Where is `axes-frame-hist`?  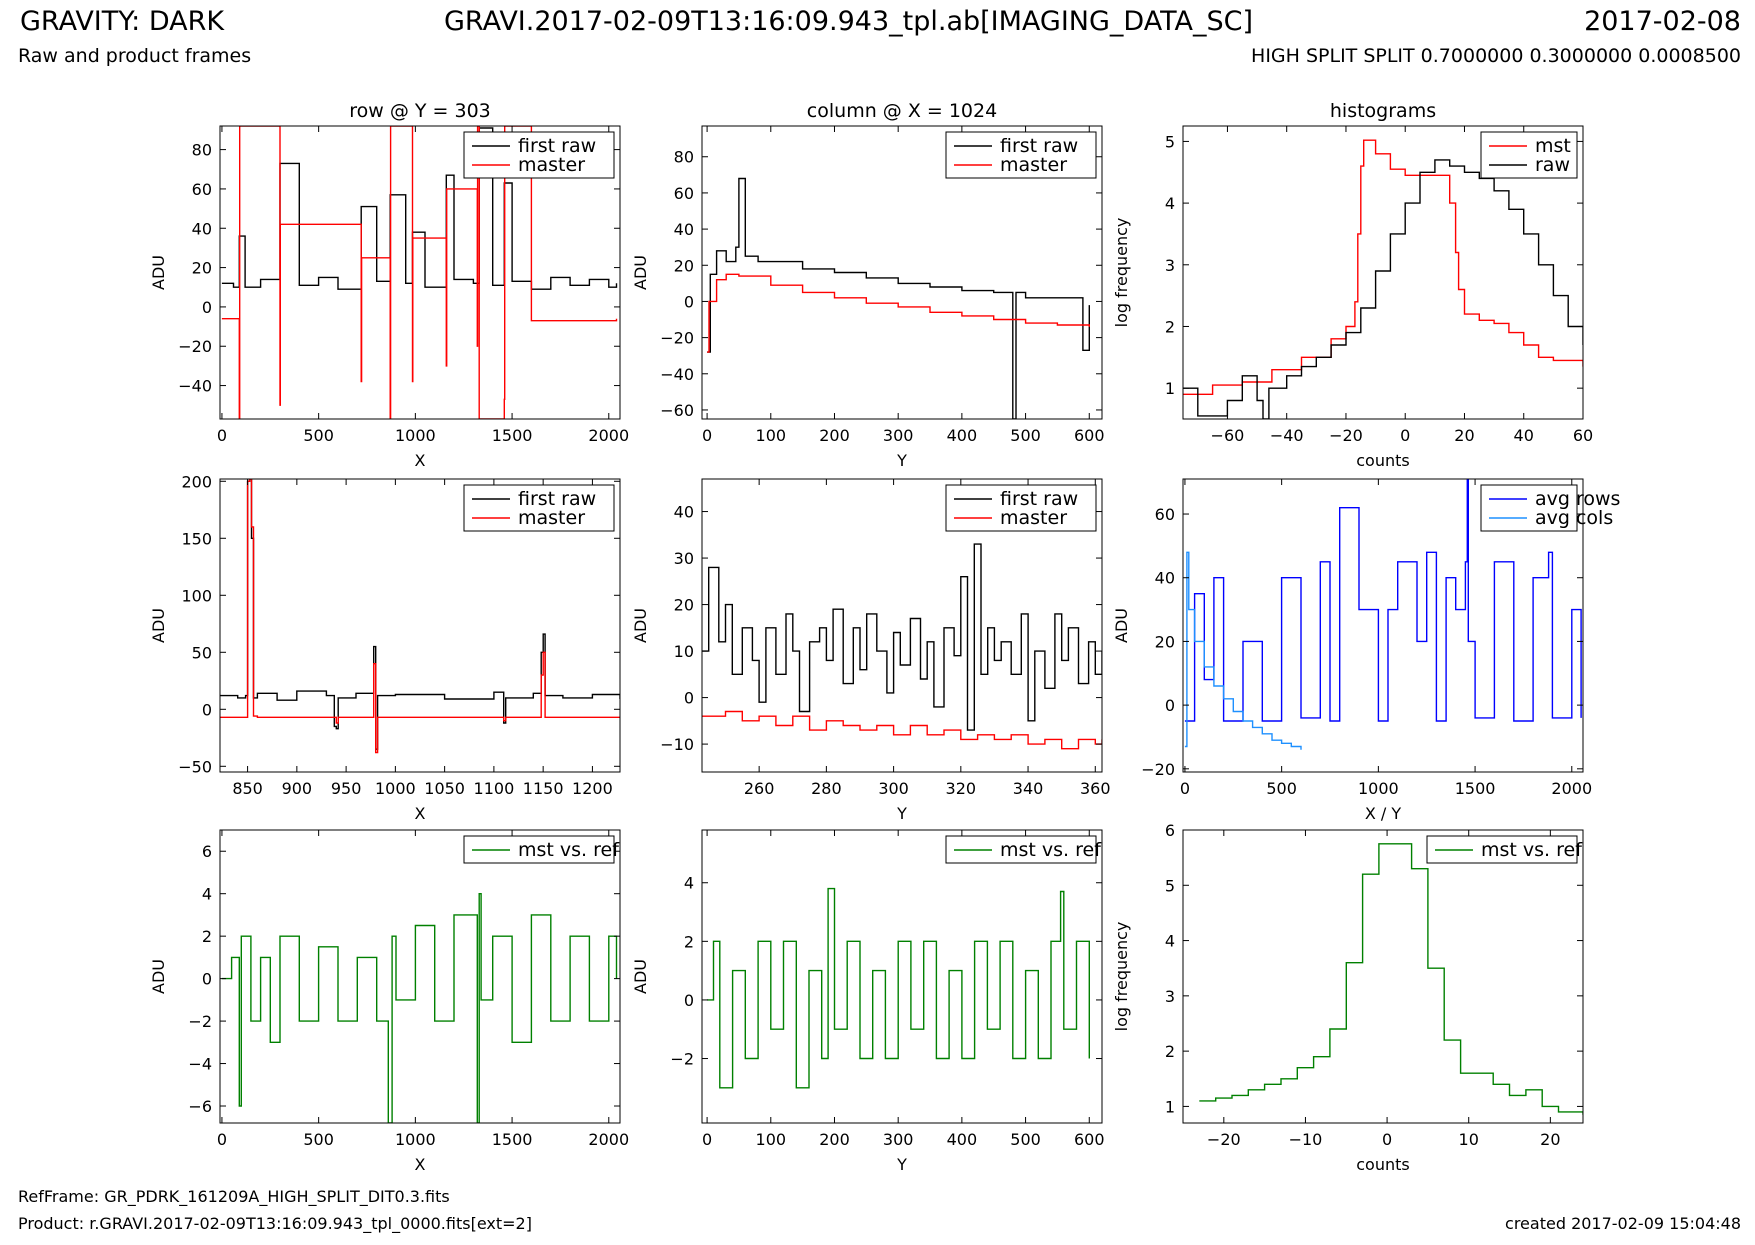 axes-frame-hist is located at coordinates (1383, 272).